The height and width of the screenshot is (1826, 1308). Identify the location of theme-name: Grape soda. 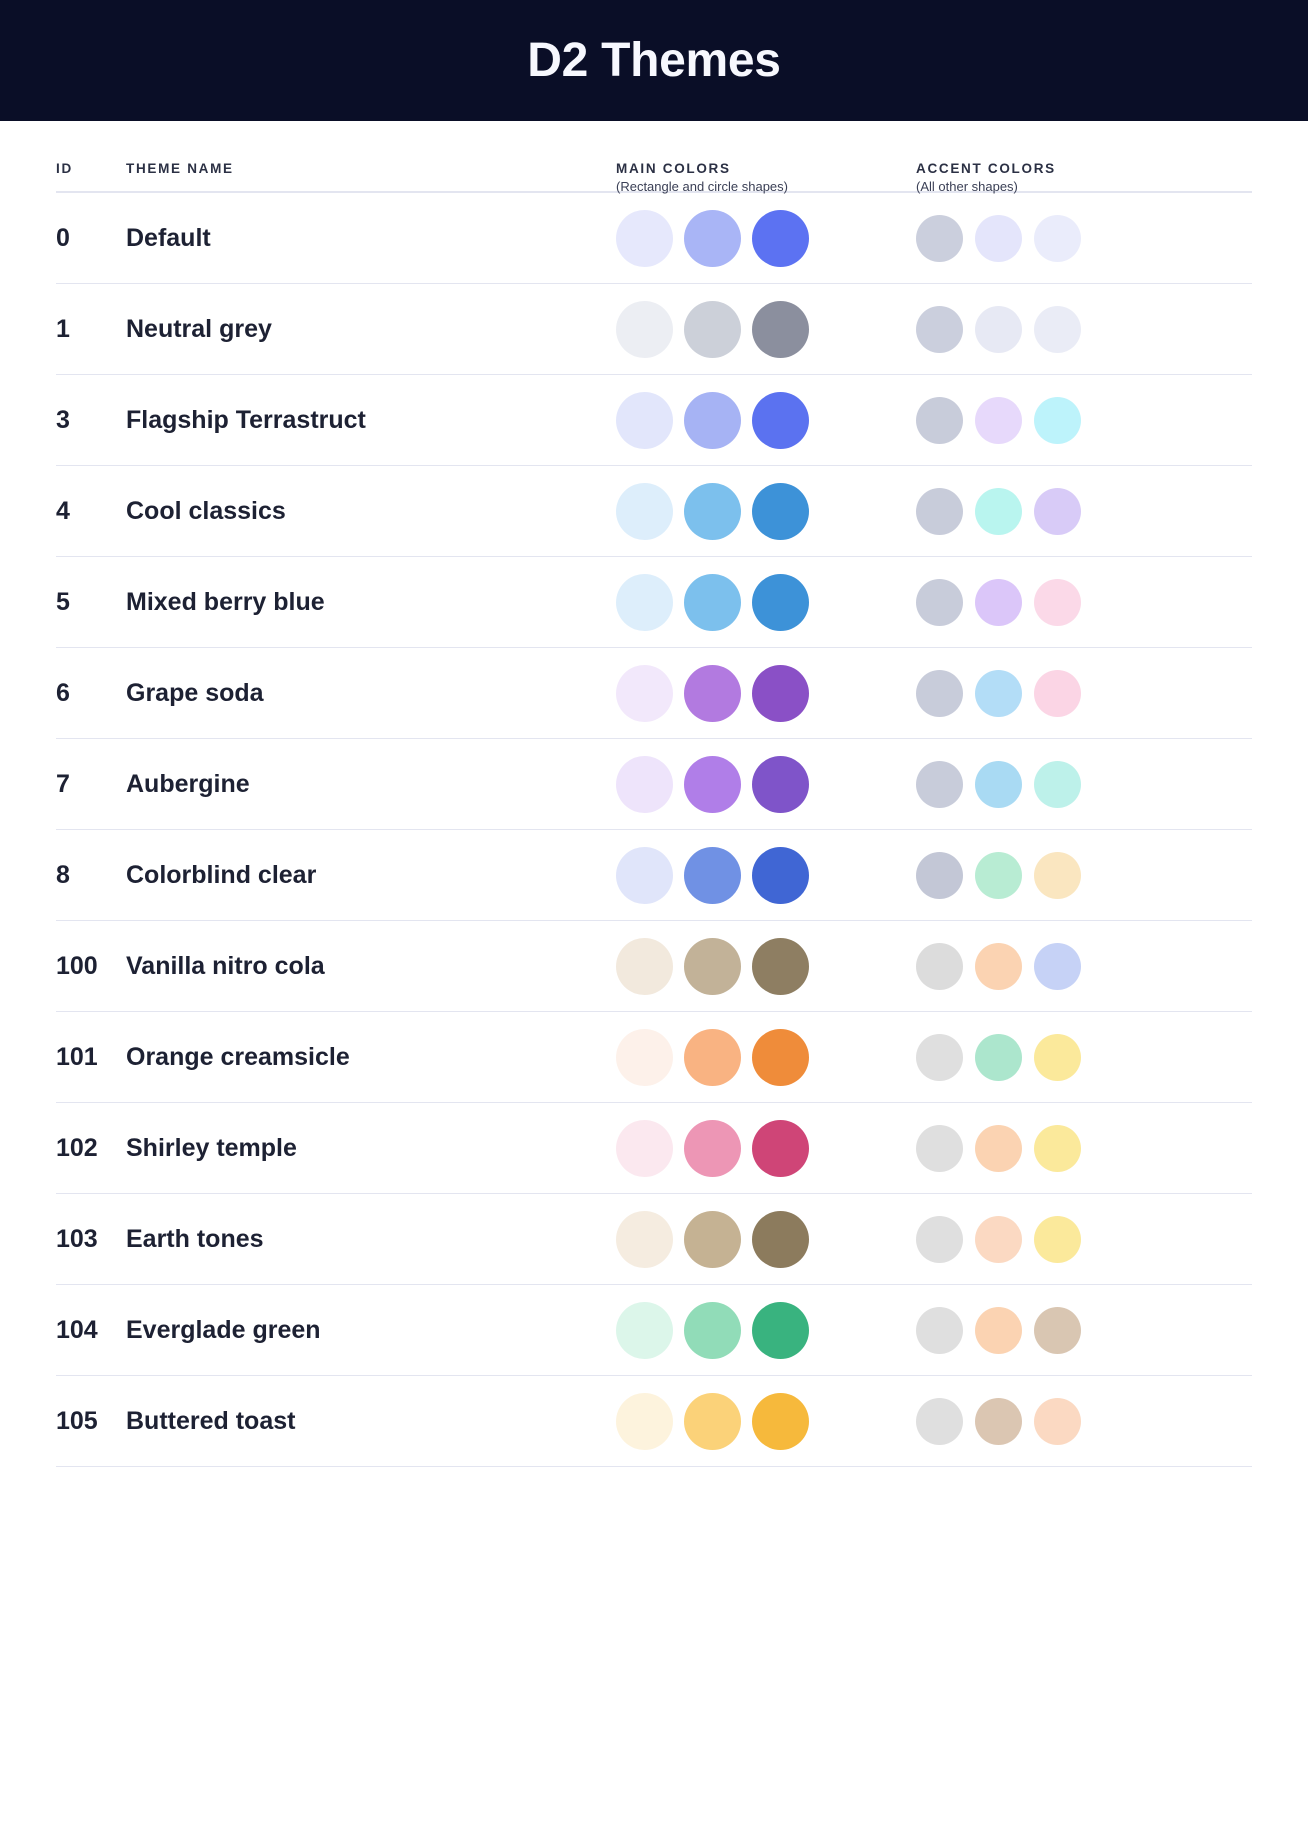
(195, 692).